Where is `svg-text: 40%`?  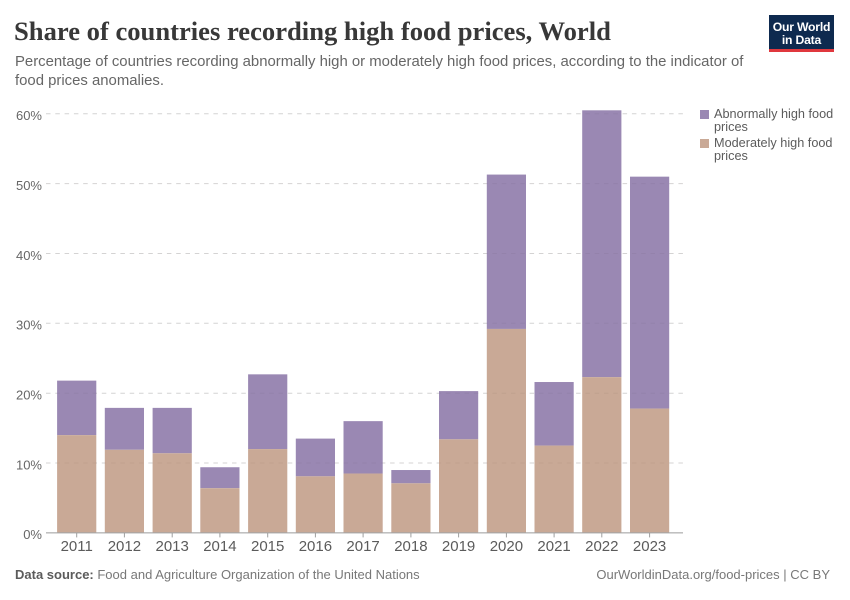
svg-text: 40% is located at coordinates (29, 255).